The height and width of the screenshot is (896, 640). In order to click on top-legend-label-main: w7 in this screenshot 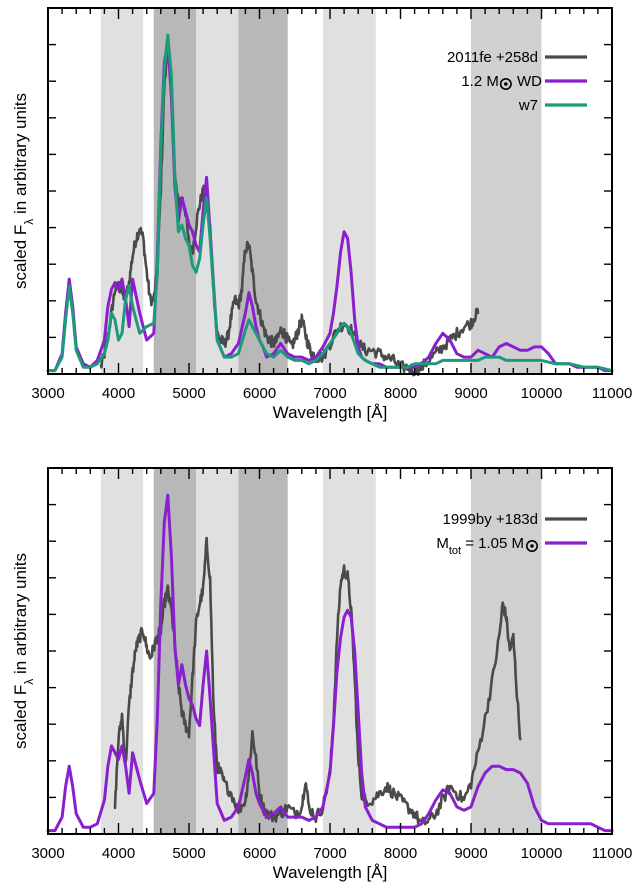, I will do `click(528, 105)`.